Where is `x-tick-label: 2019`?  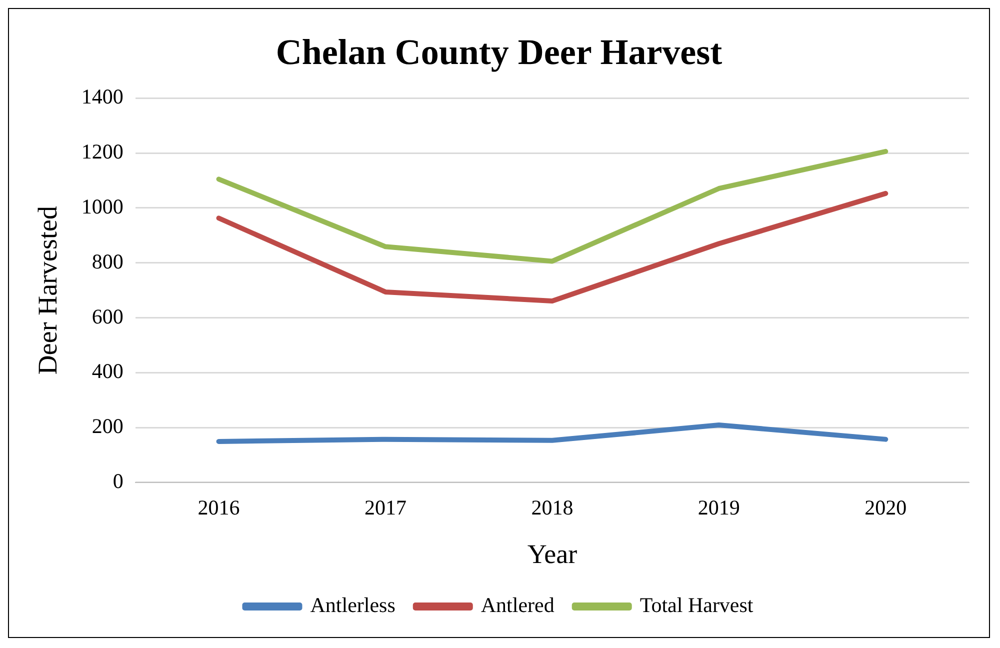 x-tick-label: 2019 is located at coordinates (719, 508).